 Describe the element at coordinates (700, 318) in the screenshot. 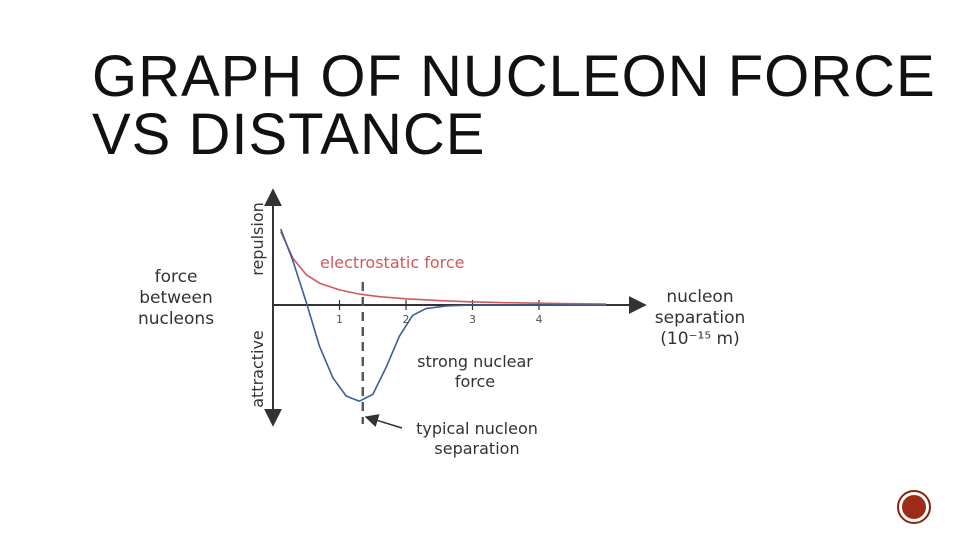

I see `x-axis-label-line-2: separation` at that location.